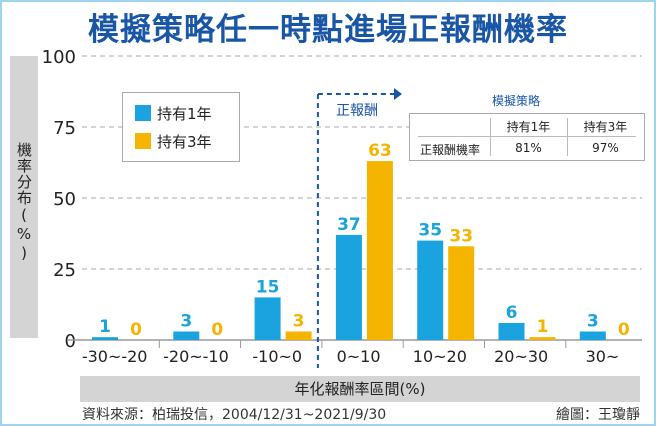  Describe the element at coordinates (380, 151) in the screenshot. I see `data-label: 63` at that location.